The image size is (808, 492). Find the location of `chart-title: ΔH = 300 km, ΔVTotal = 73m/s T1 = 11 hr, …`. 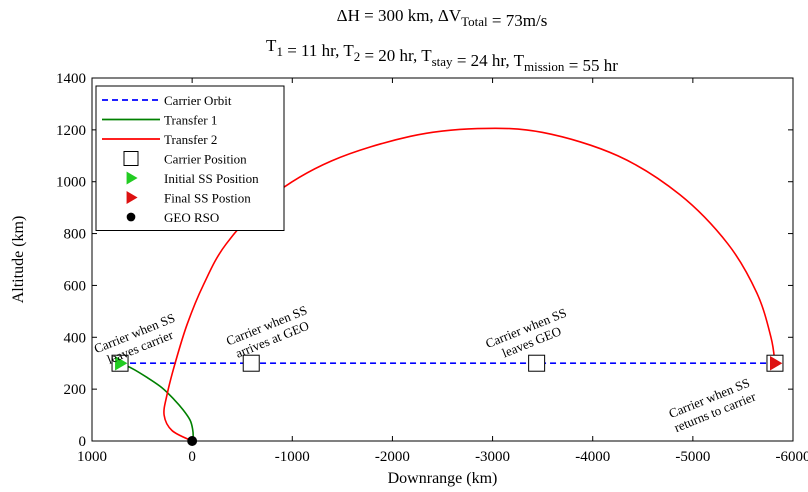

chart-title: ΔH = 300 km, ΔVTotal = 73m/s T1 = 11 hr, … is located at coordinates (442, 40).